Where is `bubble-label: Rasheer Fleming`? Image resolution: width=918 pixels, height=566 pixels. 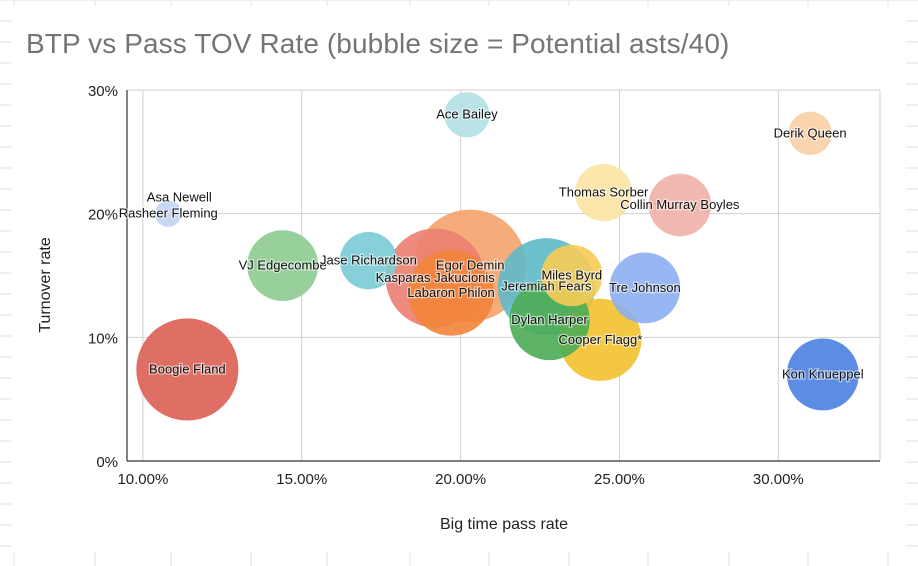 bubble-label: Rasheer Fleming is located at coordinates (168, 213).